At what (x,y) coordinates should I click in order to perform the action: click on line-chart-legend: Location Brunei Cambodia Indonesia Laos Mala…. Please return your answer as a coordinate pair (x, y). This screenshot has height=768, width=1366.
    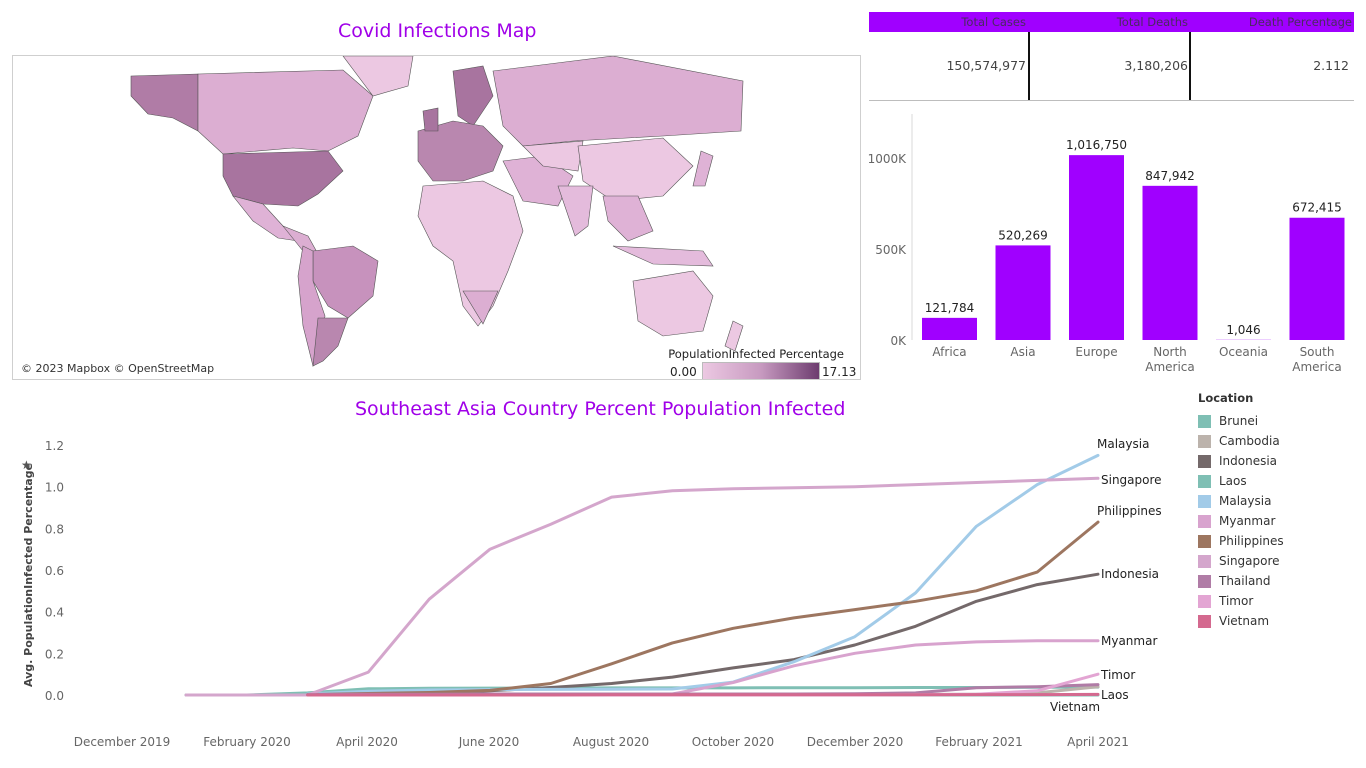
    Looking at the image, I should click on (1241, 511).